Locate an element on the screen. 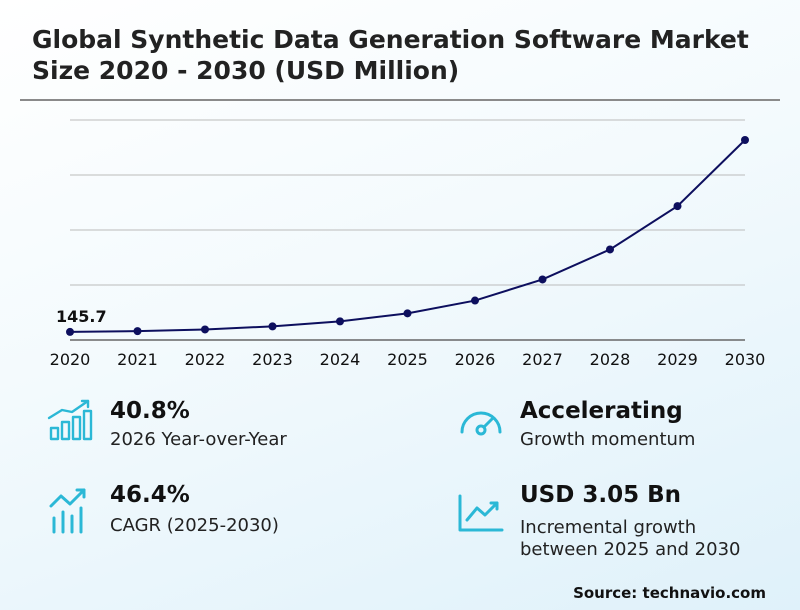 This screenshot has width=800, height=610. x-tick-label: 2029 is located at coordinates (677, 359).